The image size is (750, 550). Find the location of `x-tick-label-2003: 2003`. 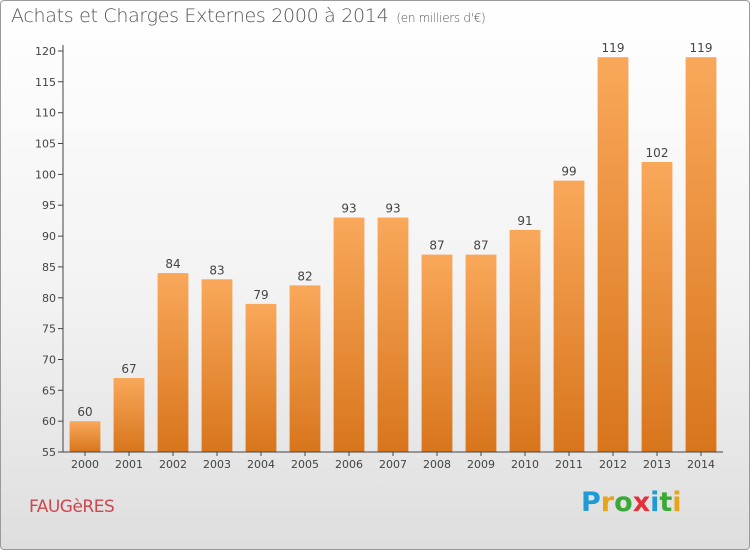

x-tick-label-2003: 2003 is located at coordinates (217, 464).